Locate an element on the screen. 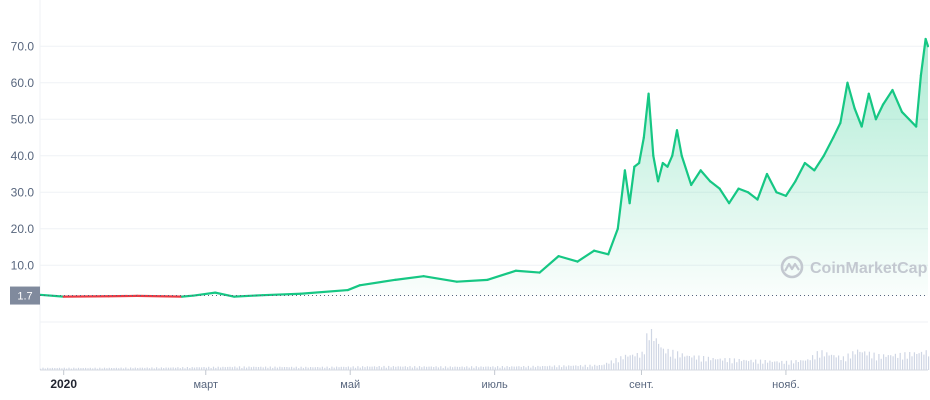 The width and height of the screenshot is (930, 400). y-tick-label: 10.0 is located at coordinates (23, 265).